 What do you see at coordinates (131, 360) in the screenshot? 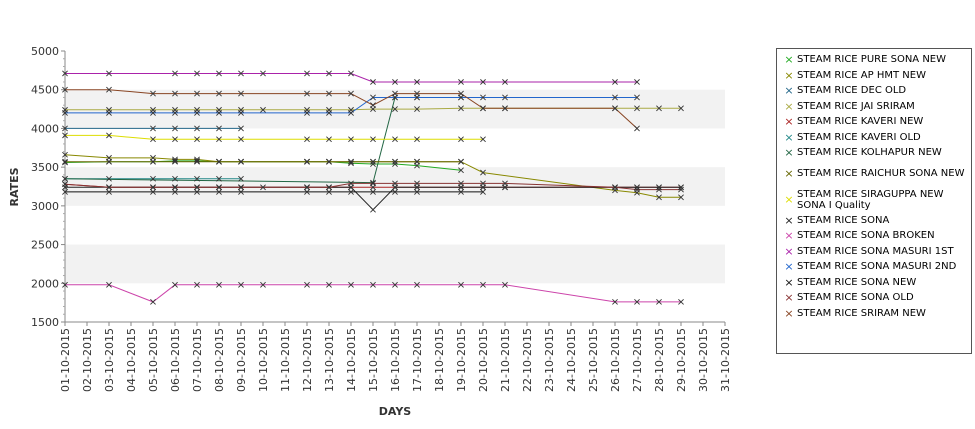
I see `x-tick-label: 04-10-2015` at bounding box center [131, 360].